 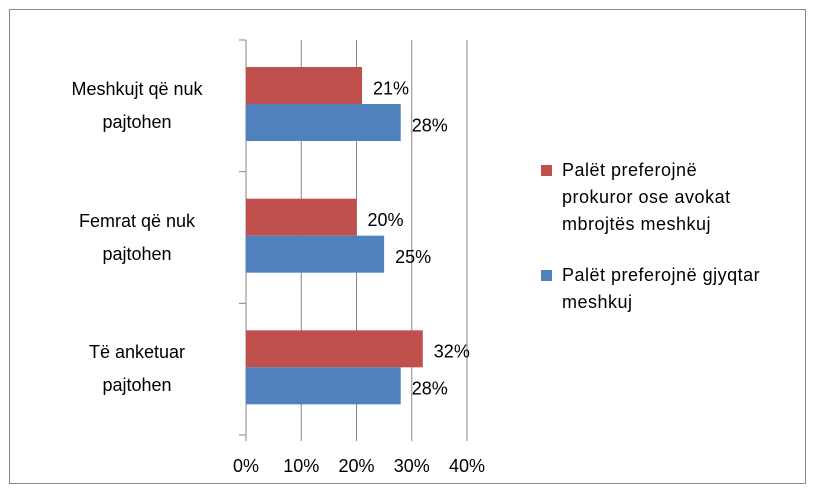 What do you see at coordinates (137, 105) in the screenshot?
I see `y-tick-label: Meshkujt që nuk pajtohen` at bounding box center [137, 105].